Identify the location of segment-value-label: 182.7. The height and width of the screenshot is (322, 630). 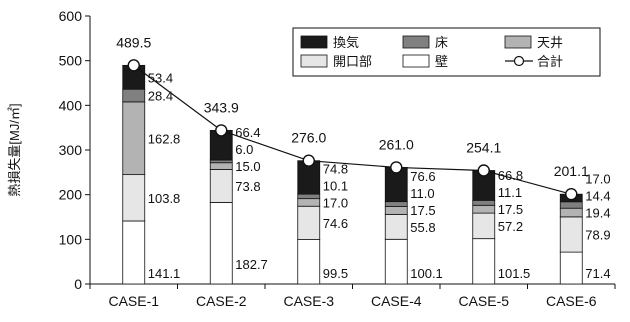
(251, 264).